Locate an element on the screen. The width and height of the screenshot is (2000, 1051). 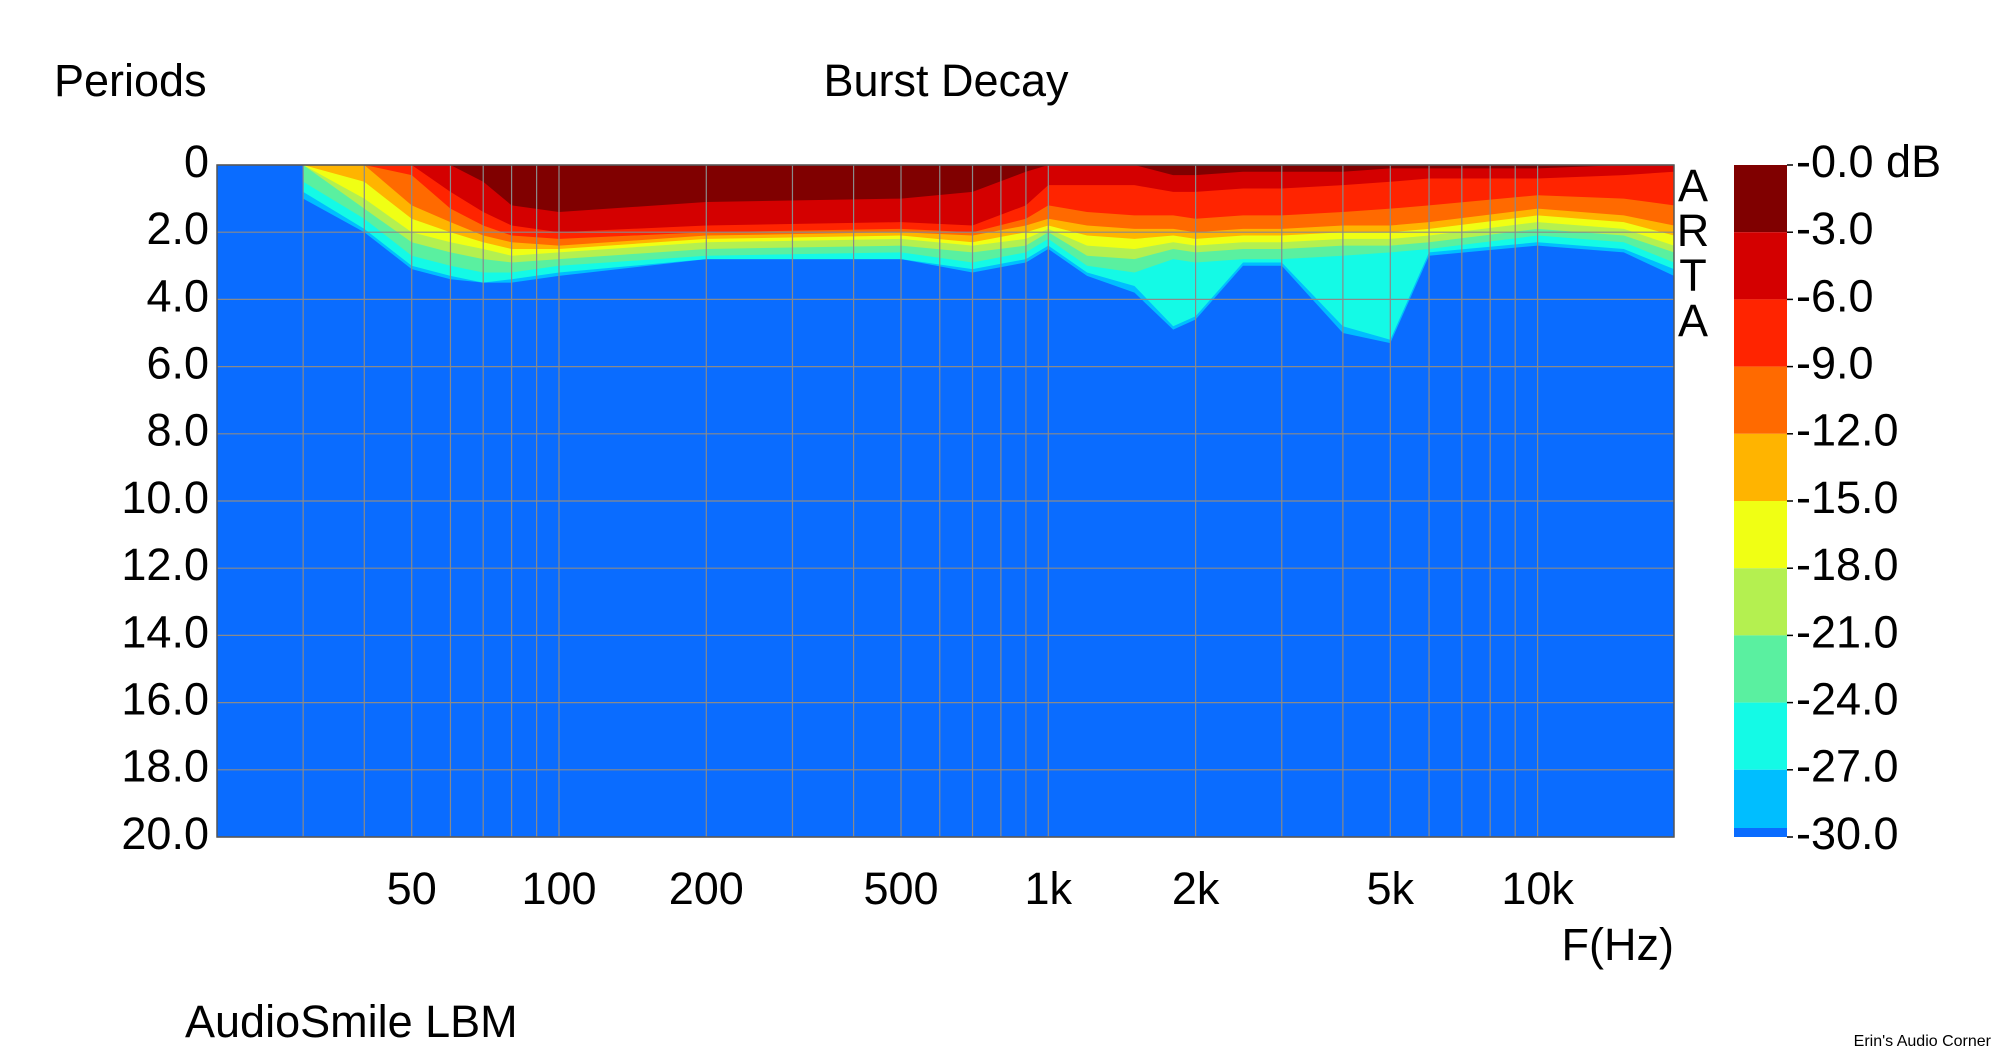
colorbar-label: -30.0 is located at coordinates (1847, 833).